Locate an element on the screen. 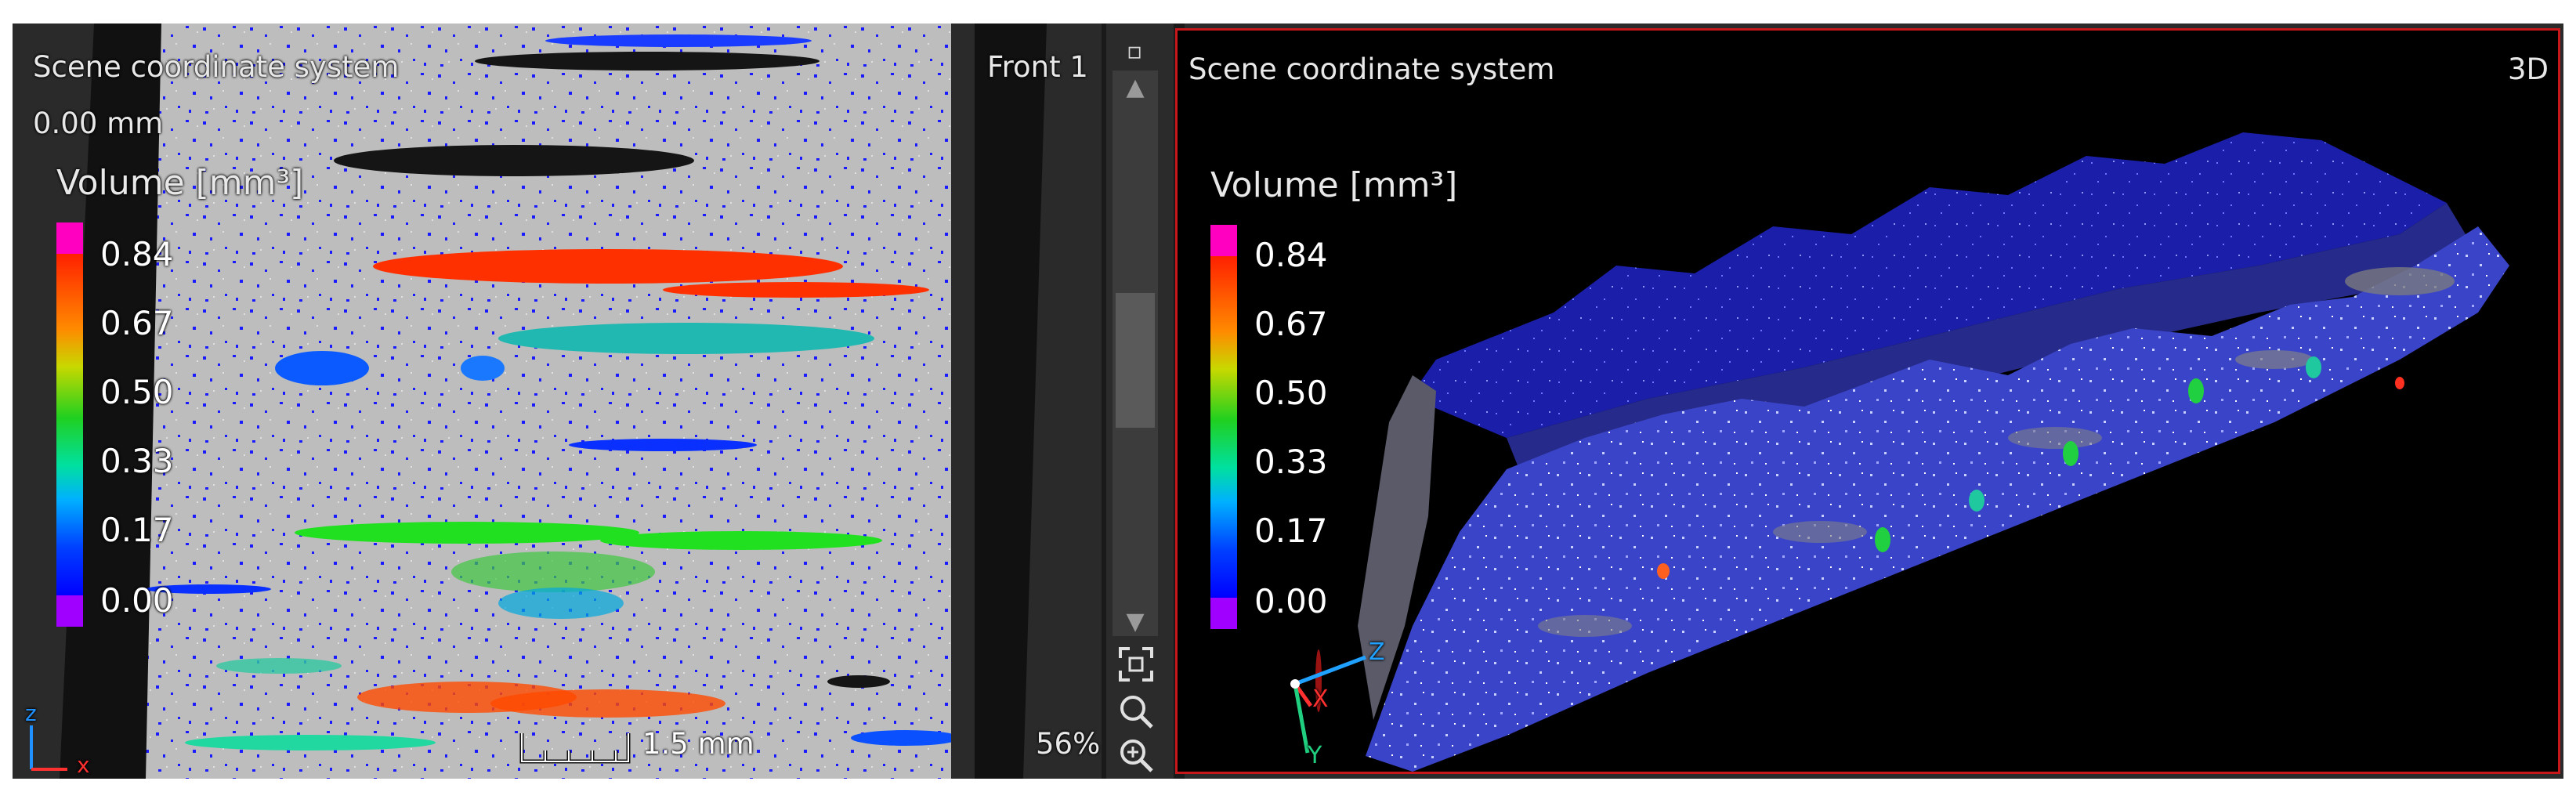 This screenshot has width=2576, height=792. axis-triad is located at coordinates (48, 748).